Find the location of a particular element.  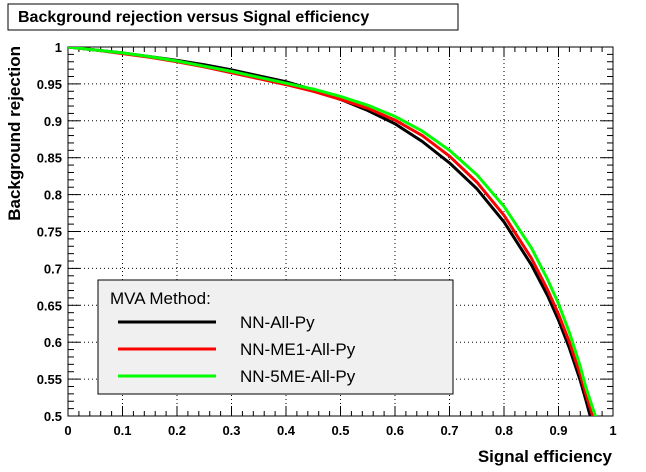

x-tick-label: 0.7 is located at coordinates (449, 430).